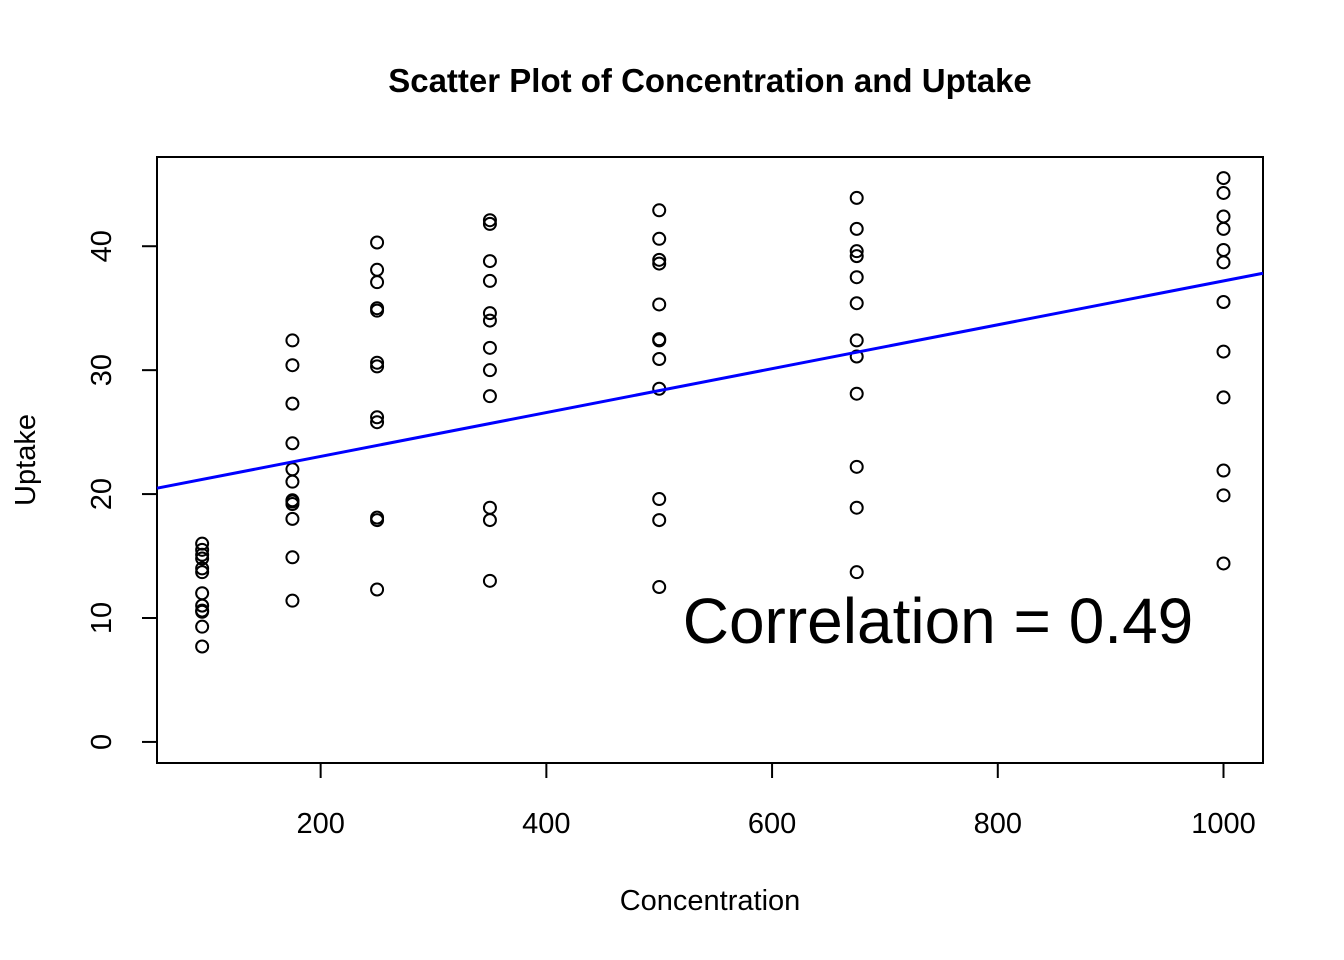 Image resolution: width=1344 pixels, height=960 pixels. What do you see at coordinates (772, 824) in the screenshot?
I see `x-tick-label: 600` at bounding box center [772, 824].